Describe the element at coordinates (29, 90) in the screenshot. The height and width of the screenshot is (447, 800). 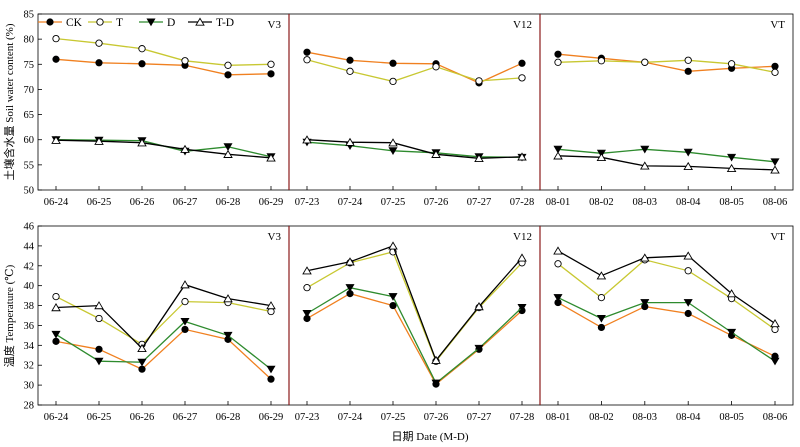
I see `y-tick-label: 70` at that location.